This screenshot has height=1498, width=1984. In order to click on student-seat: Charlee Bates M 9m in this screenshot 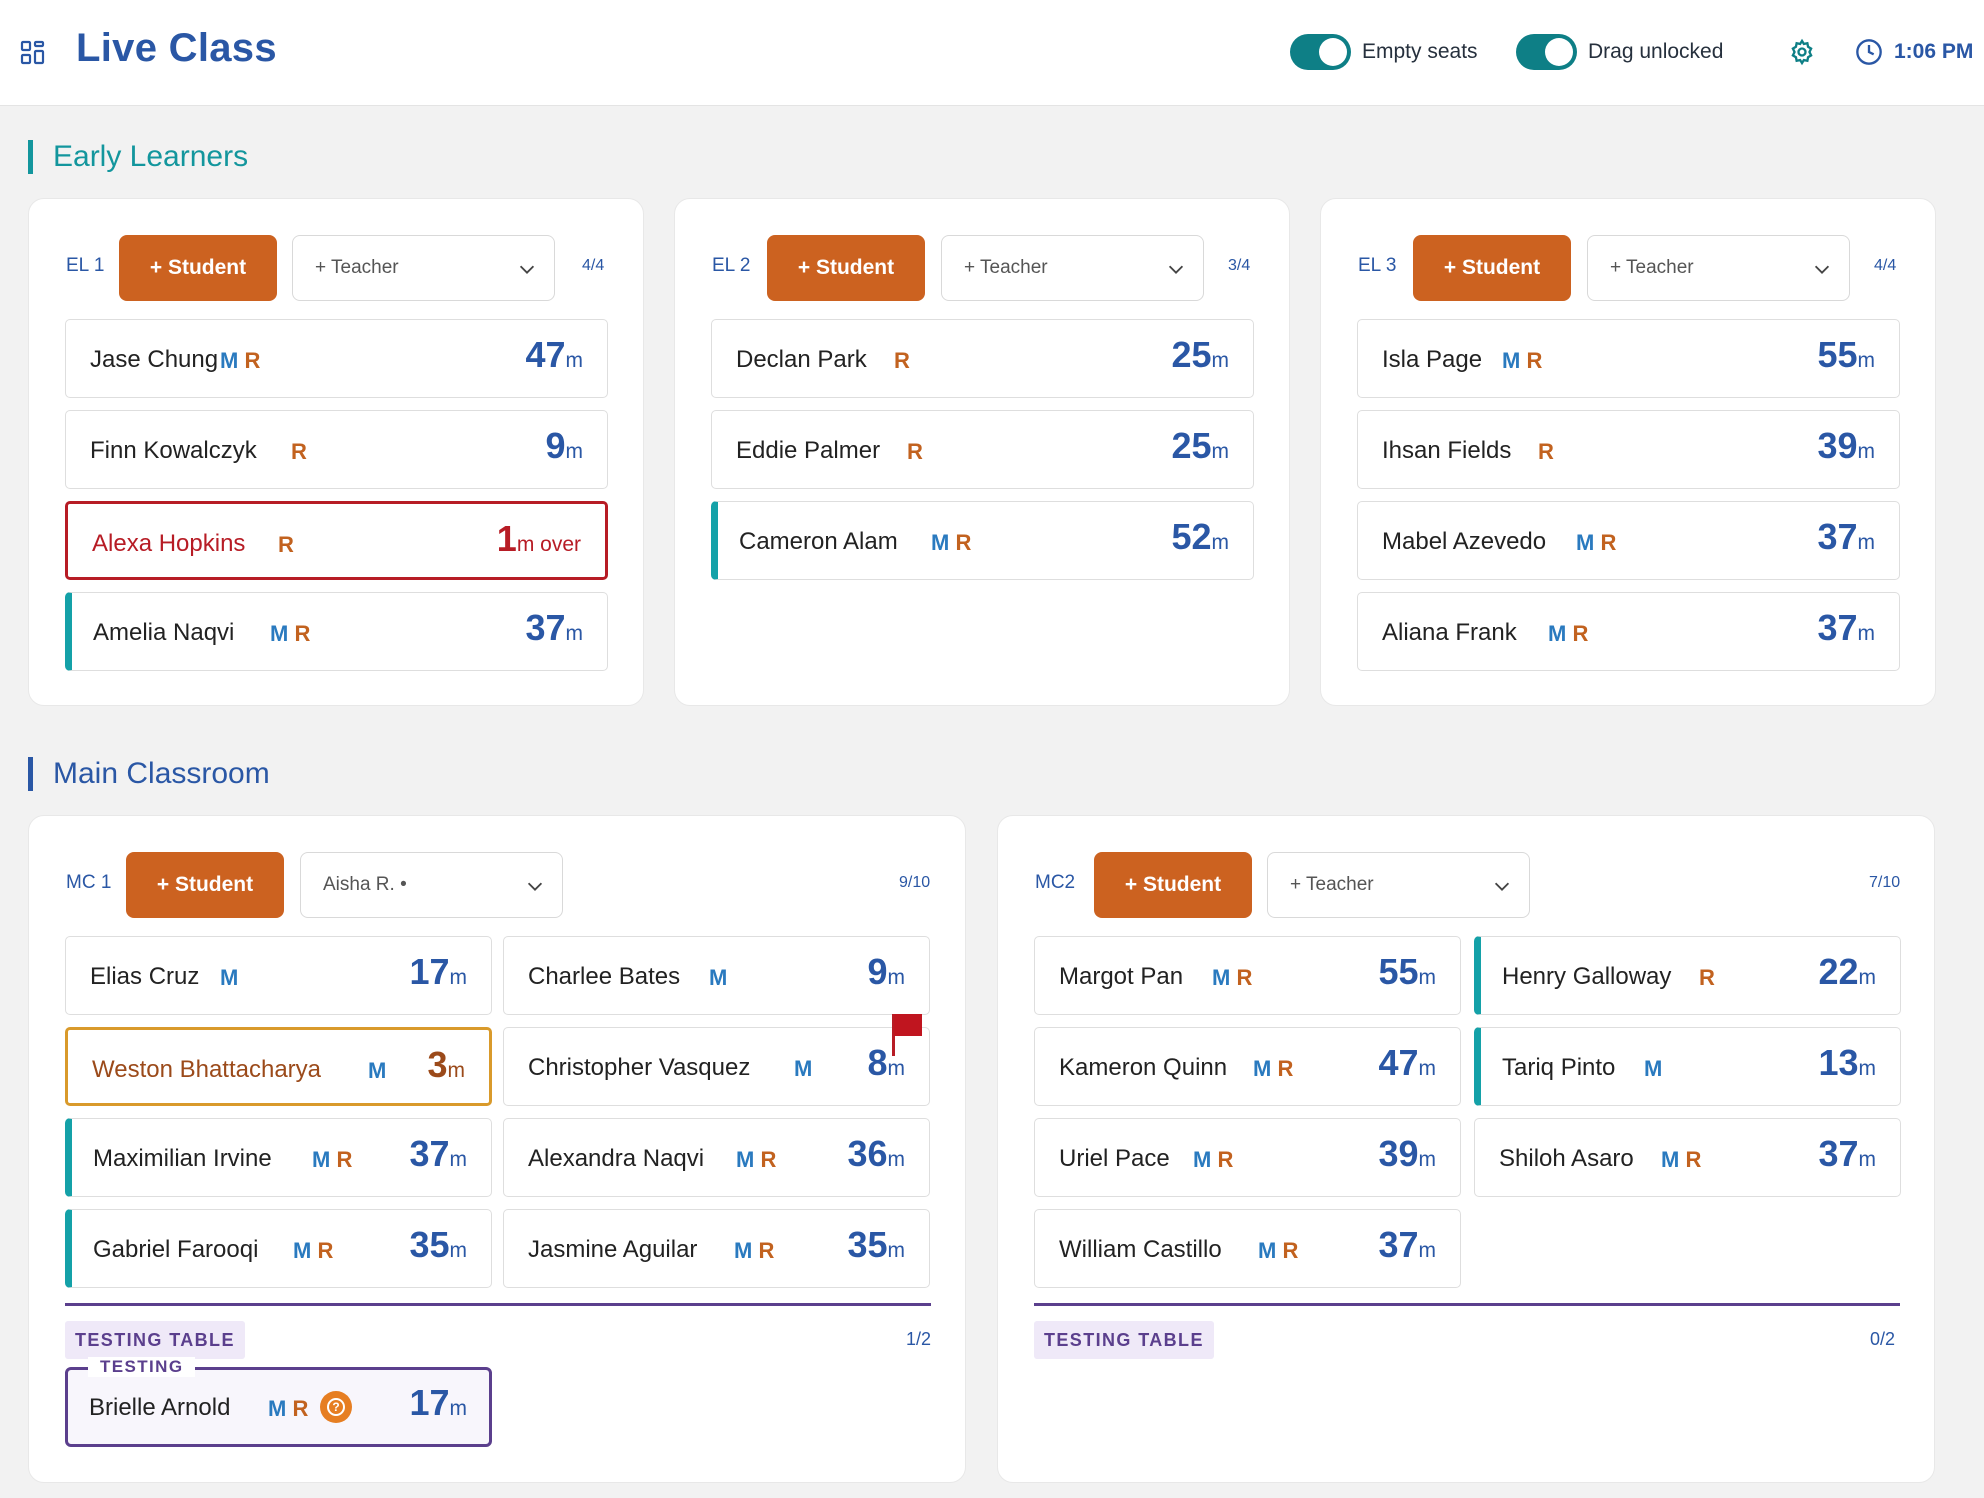, I will do `click(716, 975)`.